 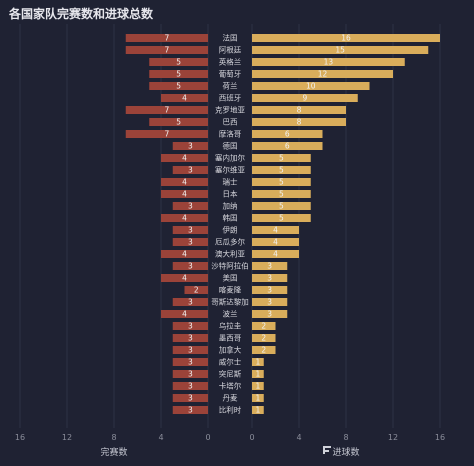 I want to click on right-bar-value: 4, so click(x=275, y=254).